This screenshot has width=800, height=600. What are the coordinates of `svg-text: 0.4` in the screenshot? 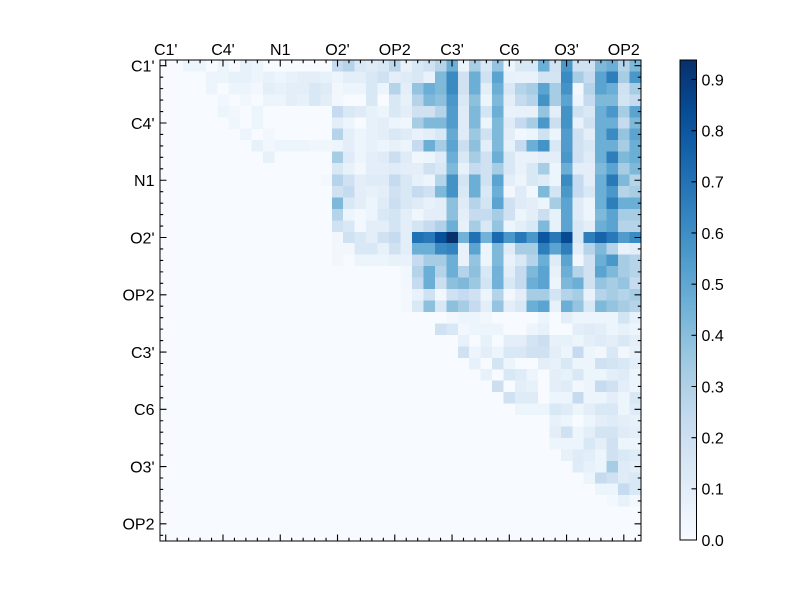 It's located at (713, 336).